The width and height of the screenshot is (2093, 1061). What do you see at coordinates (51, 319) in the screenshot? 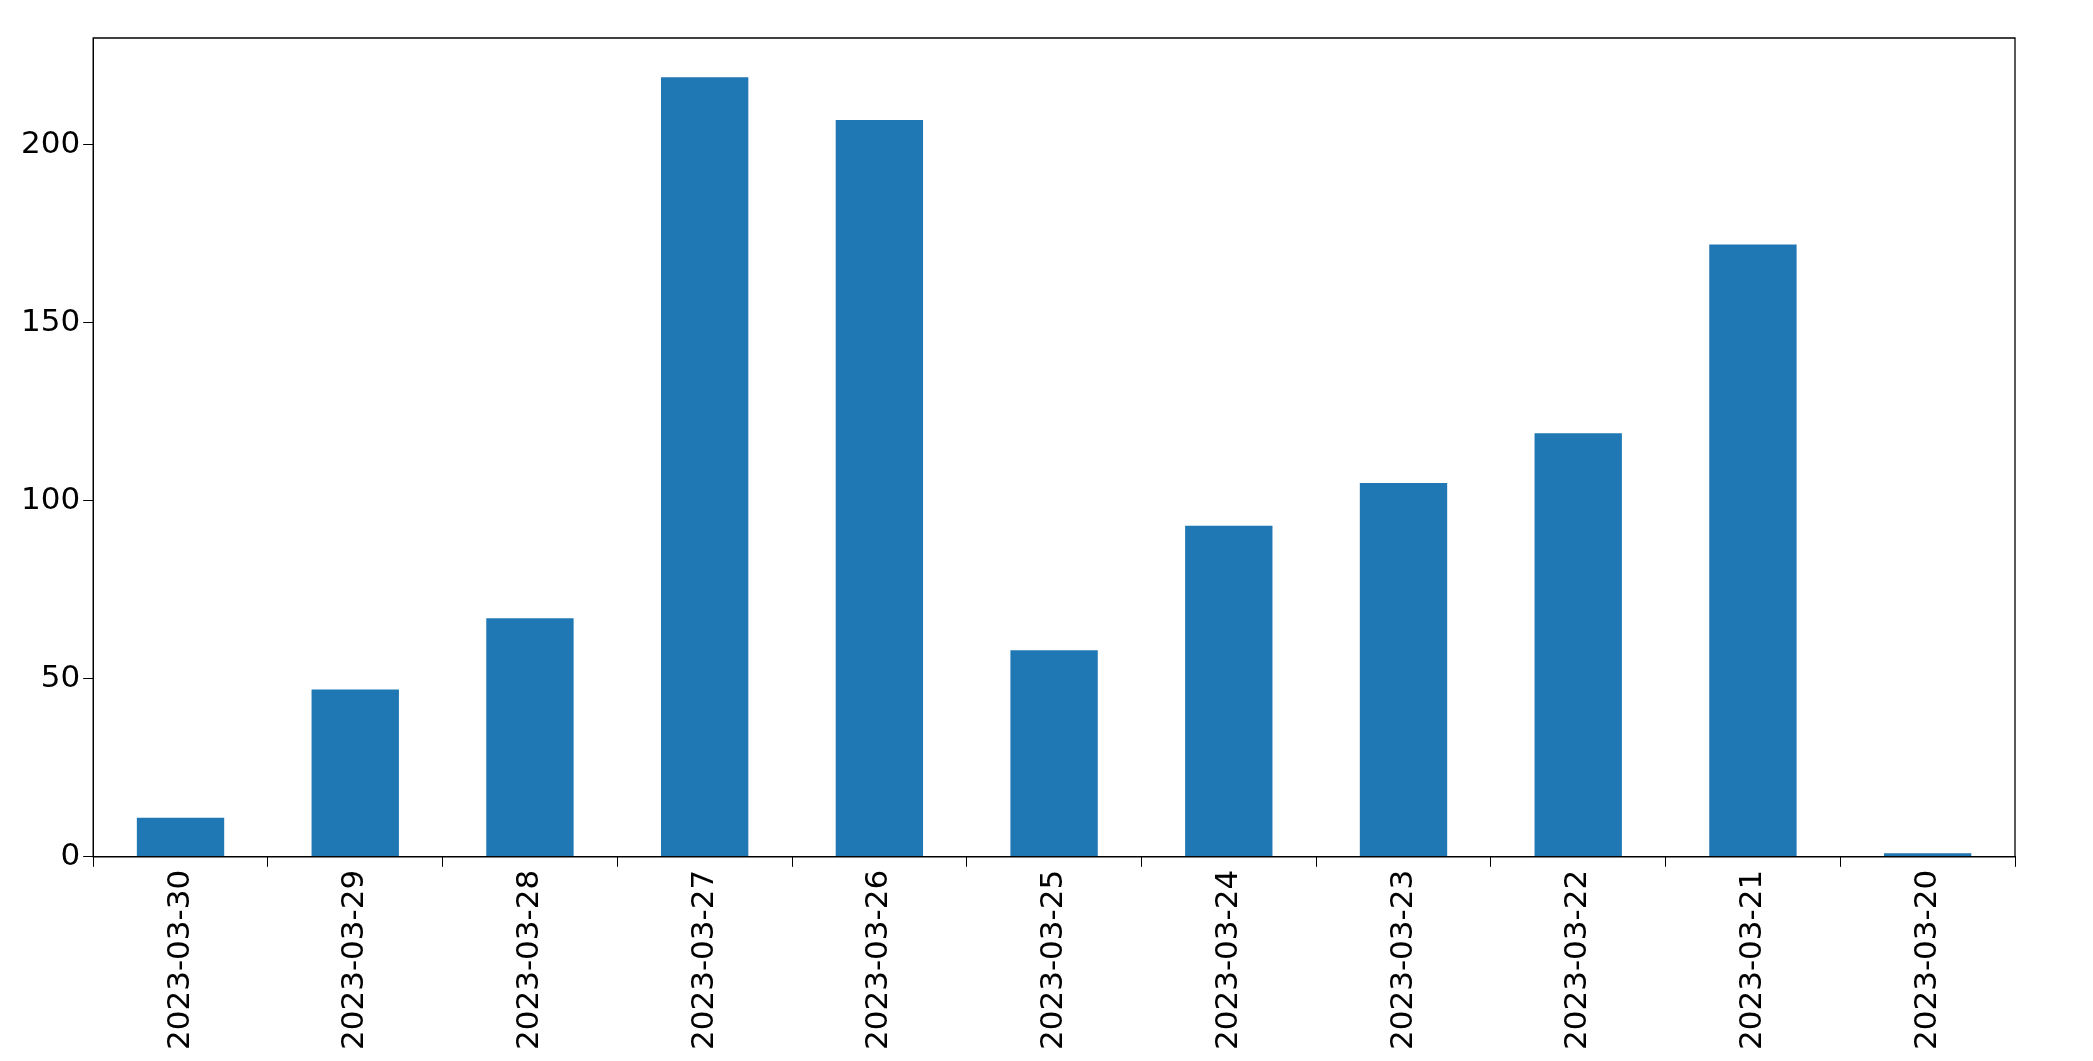
I see `y-tick-label: 150` at bounding box center [51, 319].